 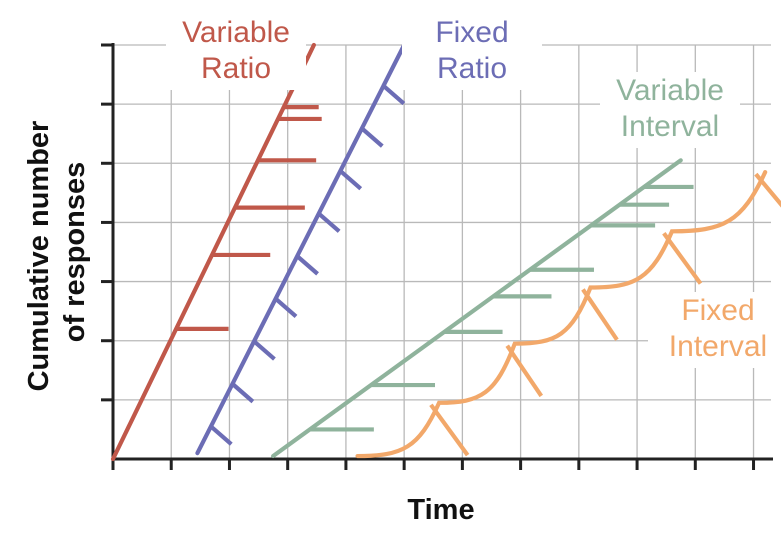 I want to click on y-axis-title-line-2: of responses, so click(x=75, y=252).